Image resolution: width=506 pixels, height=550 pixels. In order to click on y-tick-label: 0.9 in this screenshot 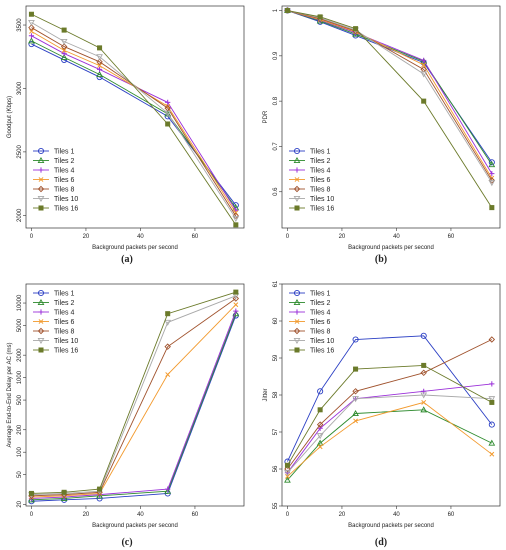, I will do `click(276, 55)`.